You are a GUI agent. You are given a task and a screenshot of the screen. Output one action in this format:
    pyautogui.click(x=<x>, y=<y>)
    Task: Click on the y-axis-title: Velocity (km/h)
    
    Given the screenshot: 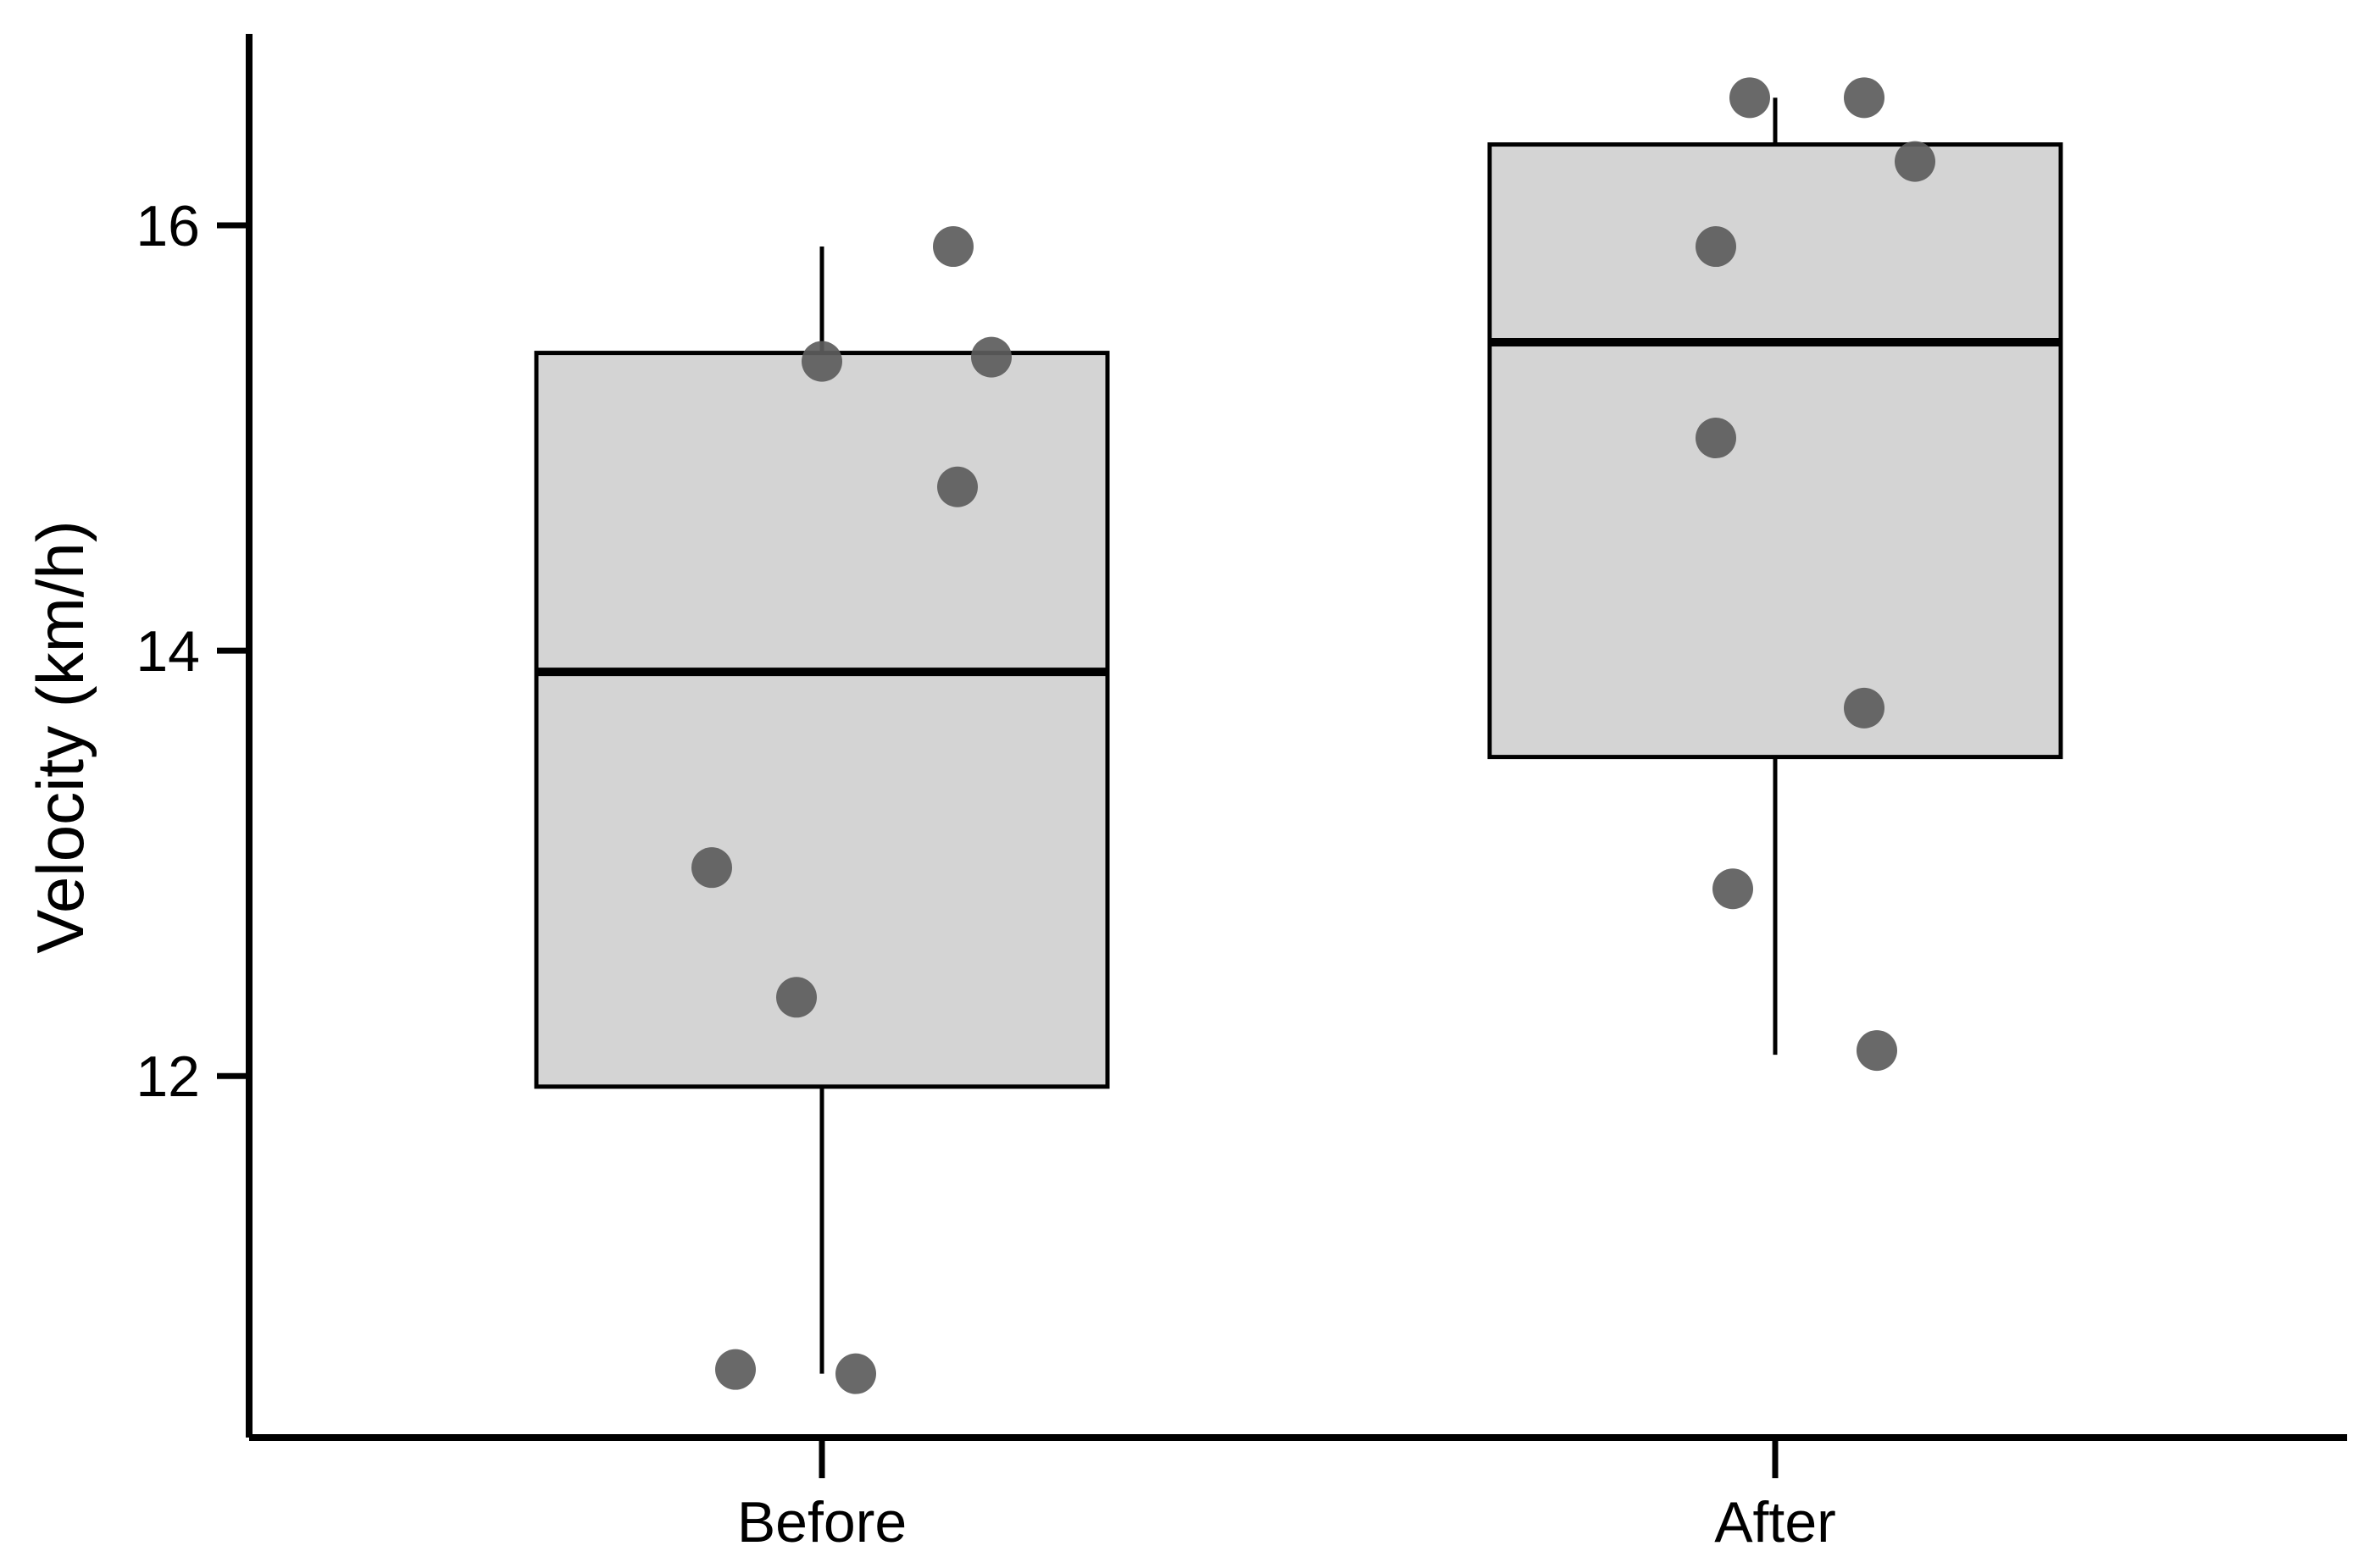 What is the action you would take?
    pyautogui.click(x=60, y=736)
    